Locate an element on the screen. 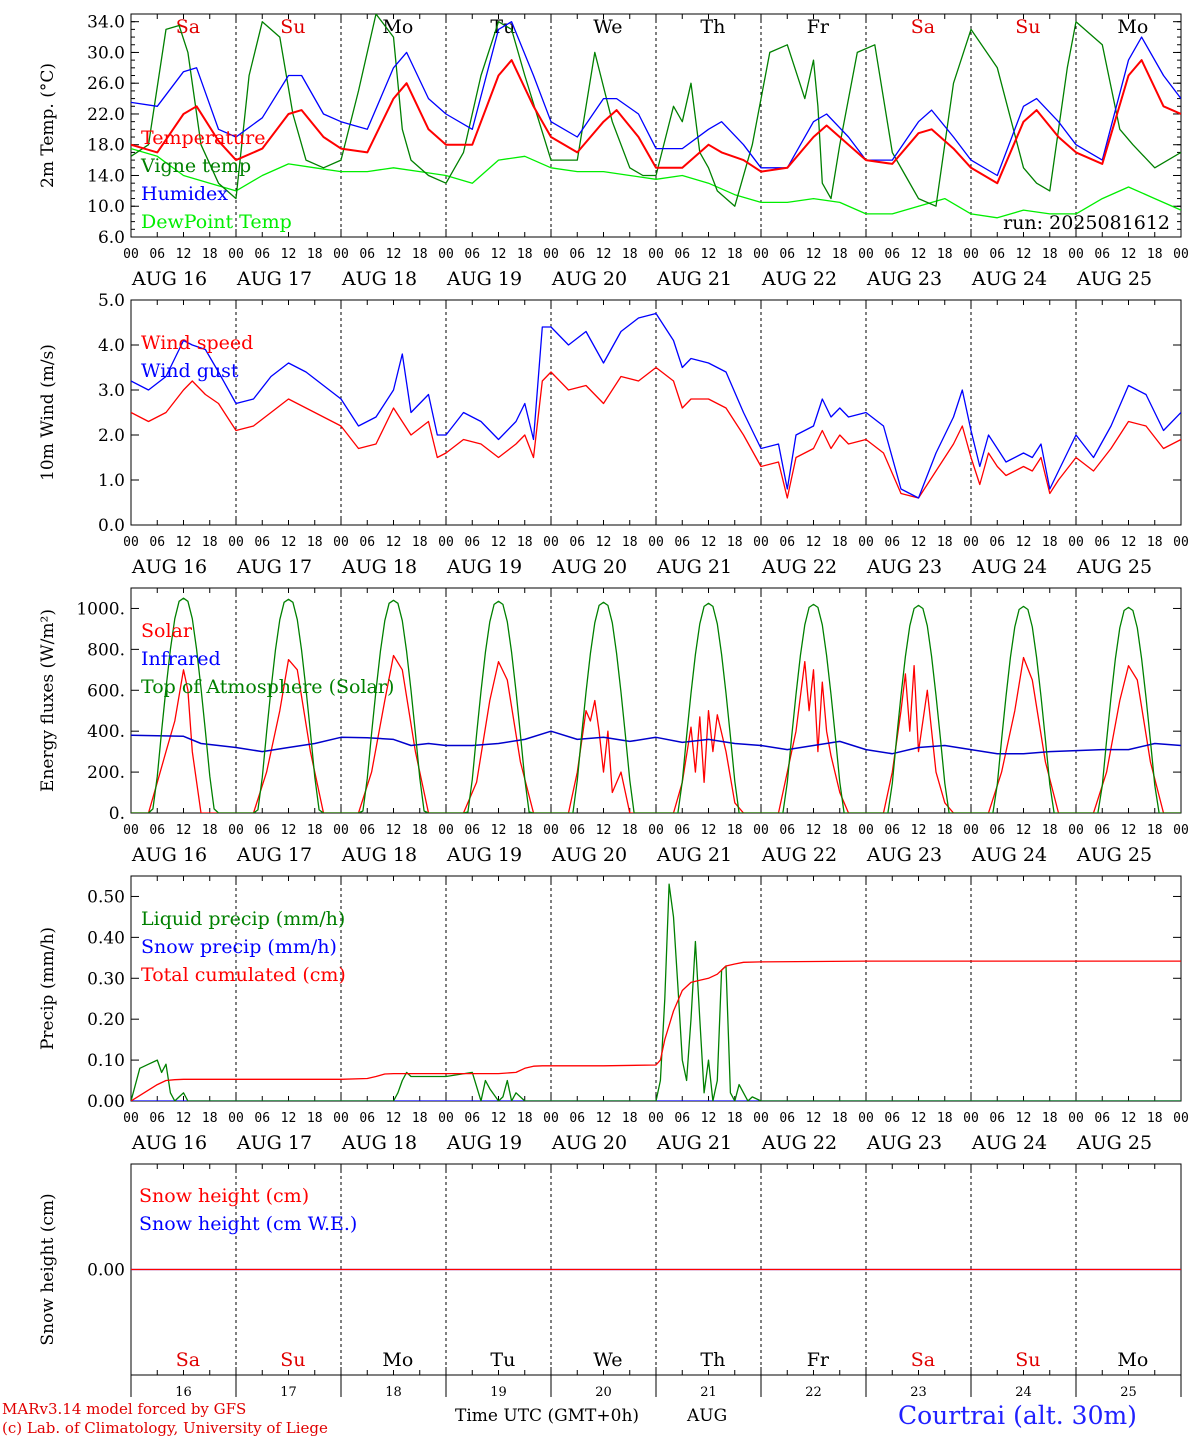 The image size is (1194, 1440). y-tick-label: 3.0 is located at coordinates (111, 391).